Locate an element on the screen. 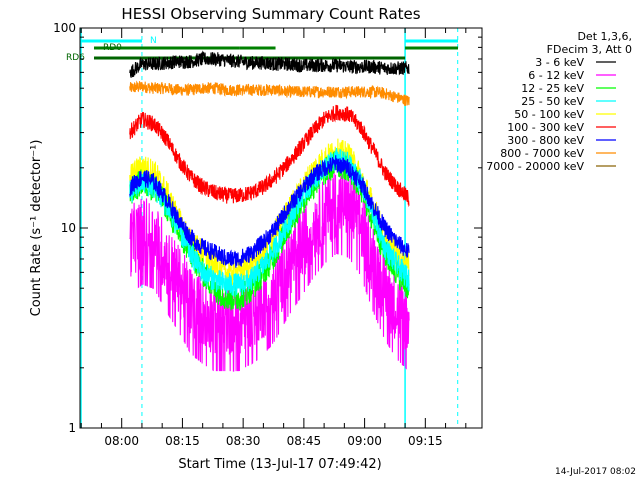 The image size is (640, 480). x-axis-label: Start Time (13-Jul-17 07:49:42) is located at coordinates (279, 464).